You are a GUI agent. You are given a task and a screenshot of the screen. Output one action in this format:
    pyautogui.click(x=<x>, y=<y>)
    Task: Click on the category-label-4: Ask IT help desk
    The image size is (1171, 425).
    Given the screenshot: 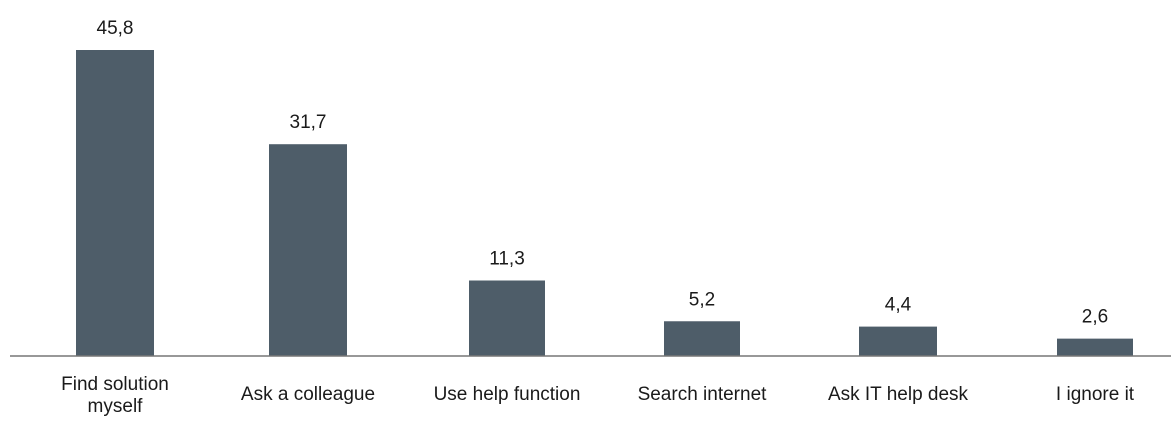 What is the action you would take?
    pyautogui.click(x=898, y=394)
    